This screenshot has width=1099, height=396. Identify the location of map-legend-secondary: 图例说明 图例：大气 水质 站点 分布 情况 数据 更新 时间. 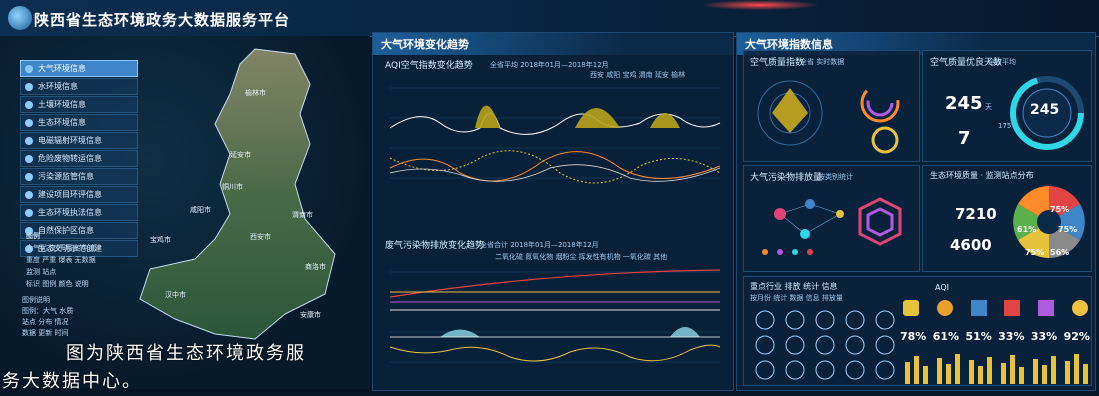
(48, 316).